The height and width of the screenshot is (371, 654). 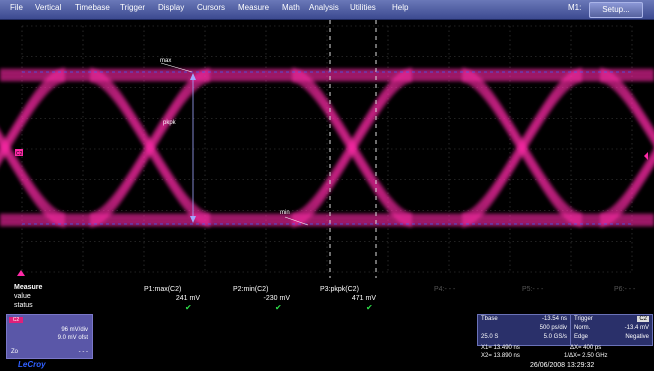 I want to click on timebase-delay: -13.54 ns, so click(x=554, y=319).